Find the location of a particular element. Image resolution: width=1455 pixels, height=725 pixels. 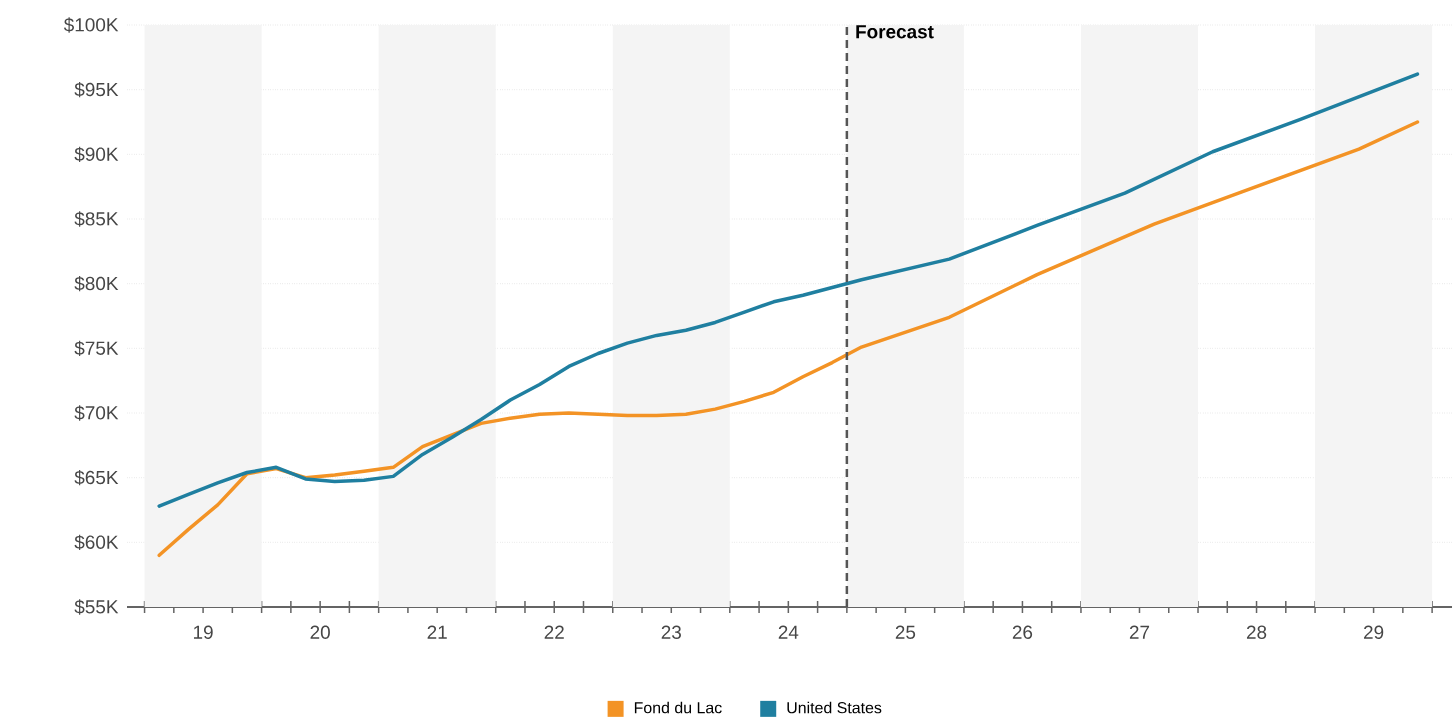

y-tick-label: $65K is located at coordinates (96, 478).